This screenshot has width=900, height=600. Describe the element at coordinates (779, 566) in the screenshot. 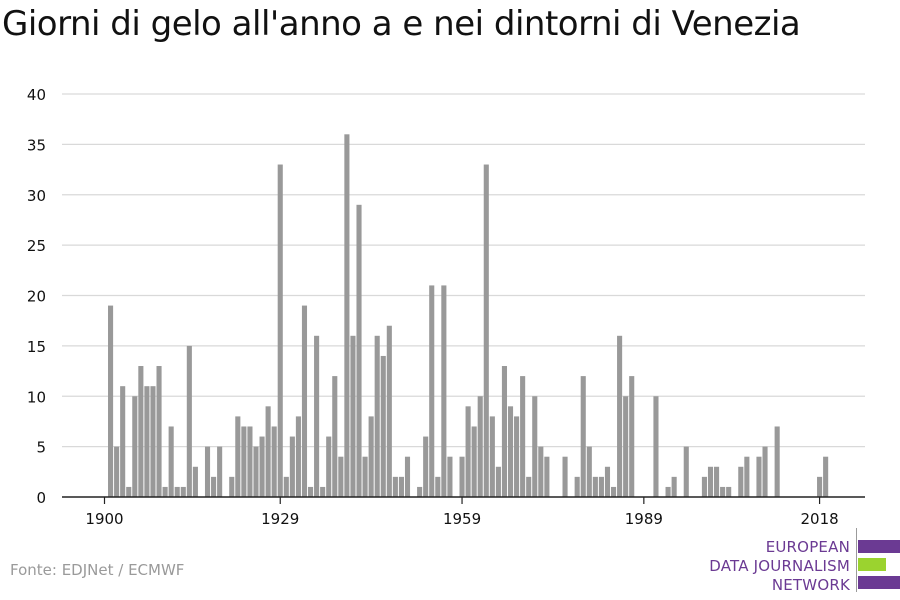

I see `logo-line-2: DATA JOURNALISM` at that location.